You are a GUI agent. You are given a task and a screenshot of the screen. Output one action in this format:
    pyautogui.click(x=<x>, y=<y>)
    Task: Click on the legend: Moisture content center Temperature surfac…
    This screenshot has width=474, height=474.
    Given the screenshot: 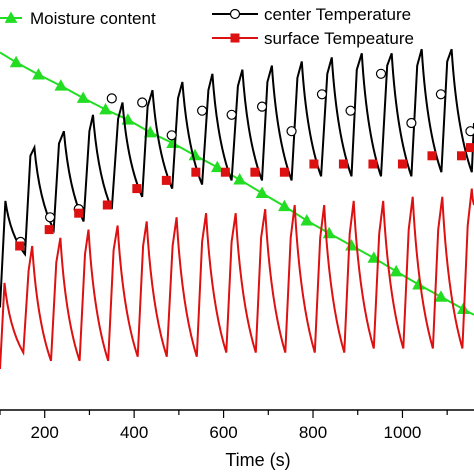 What is the action you would take?
    pyautogui.click(x=207, y=26)
    